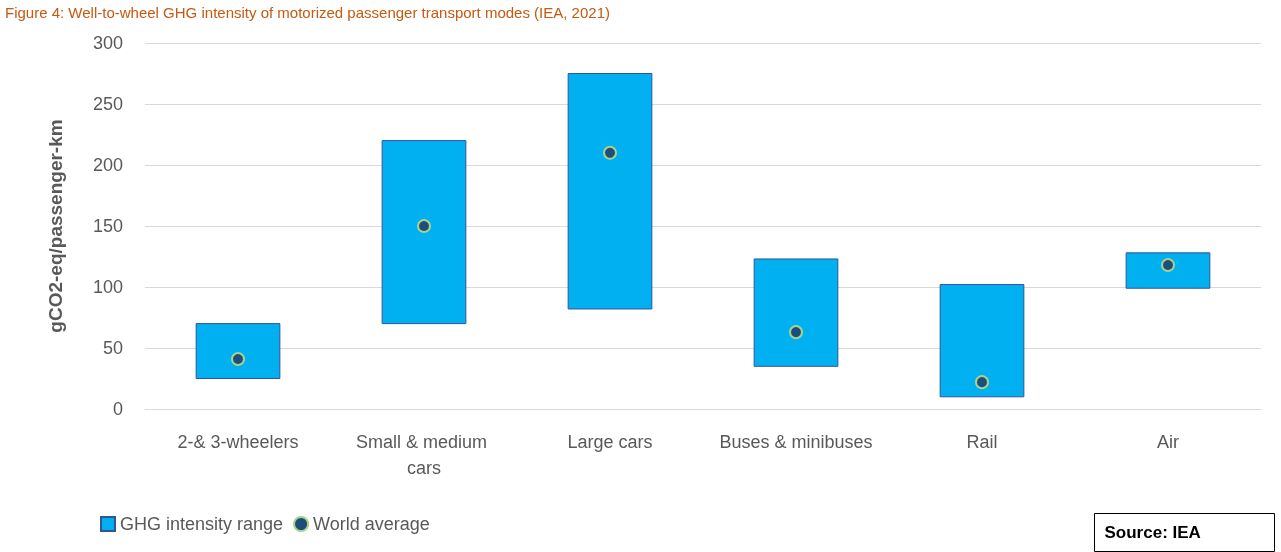 The height and width of the screenshot is (552, 1281). Describe the element at coordinates (107, 287) in the screenshot. I see `y-tick-label: 100` at that location.